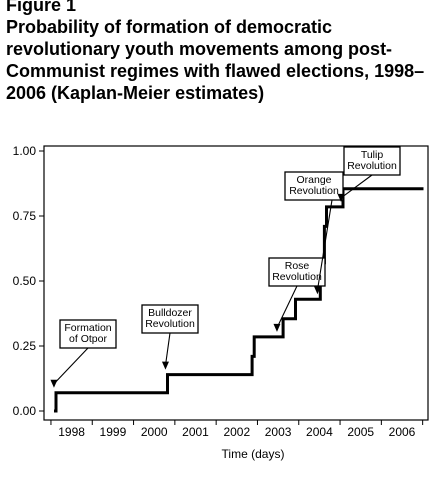  Describe the element at coordinates (25, 346) in the screenshot. I see `y-tick-label: 0.25` at that location.